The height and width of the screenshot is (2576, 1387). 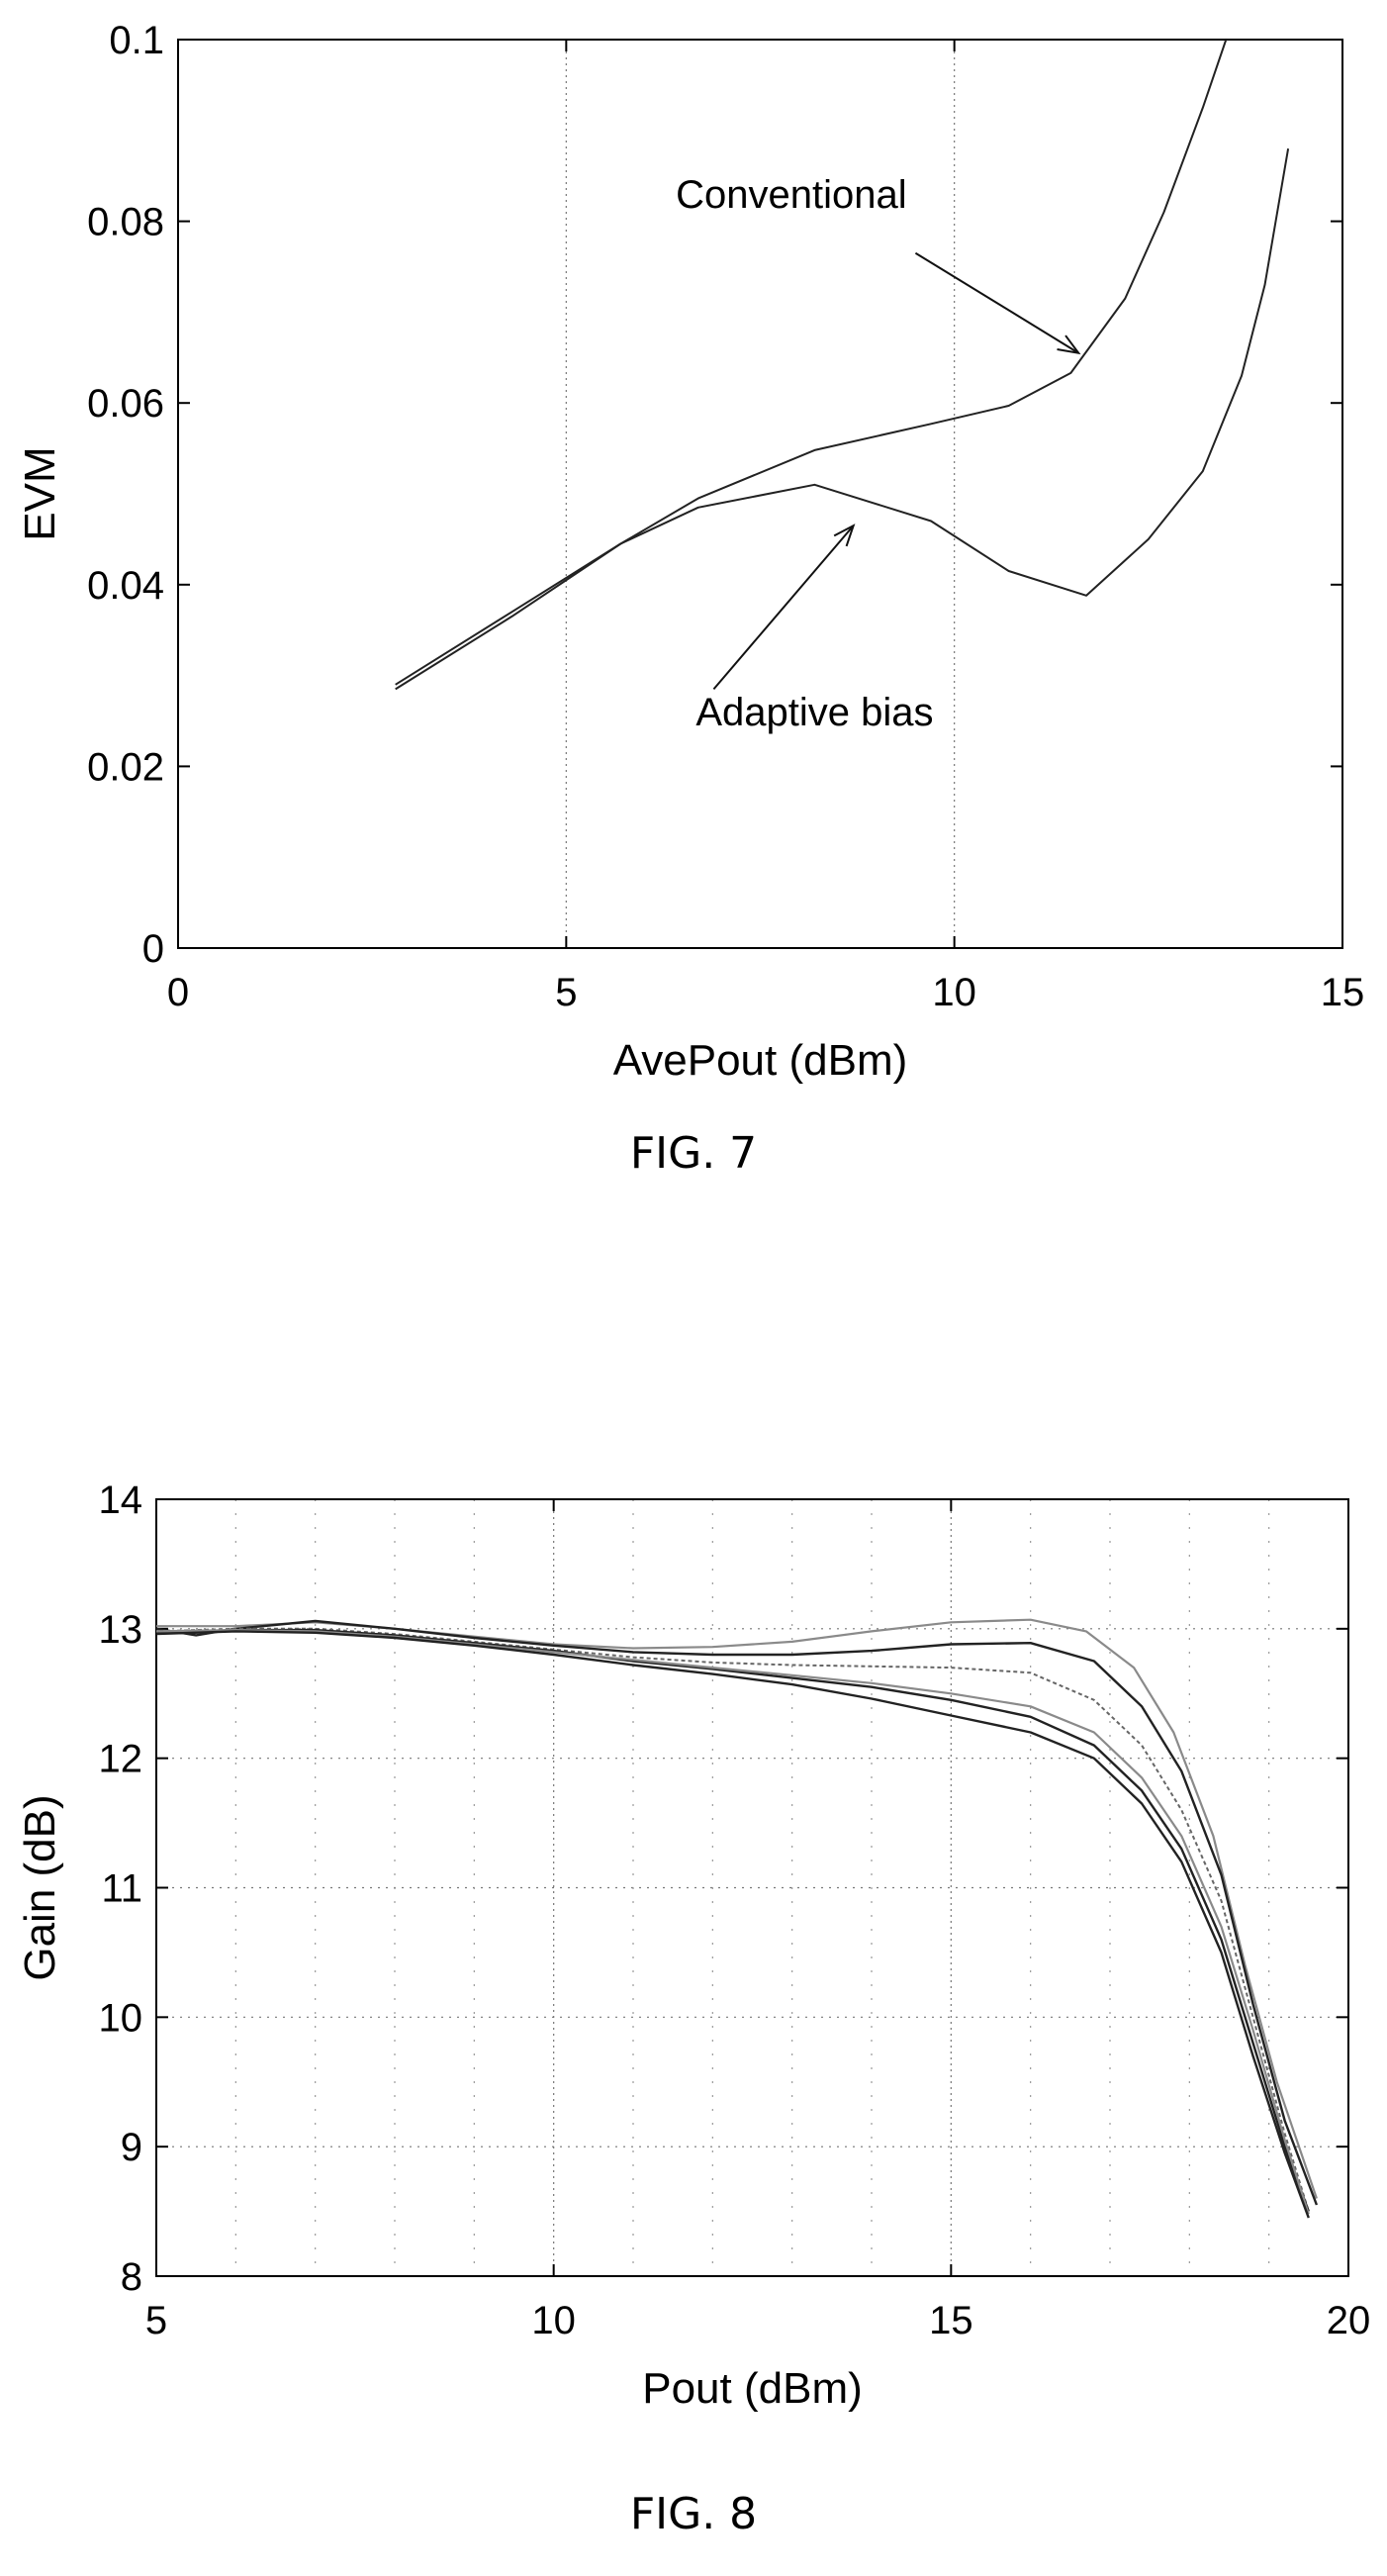 What do you see at coordinates (814, 712) in the screenshot?
I see `annotation-adaptive-bias: Adaptive bias` at bounding box center [814, 712].